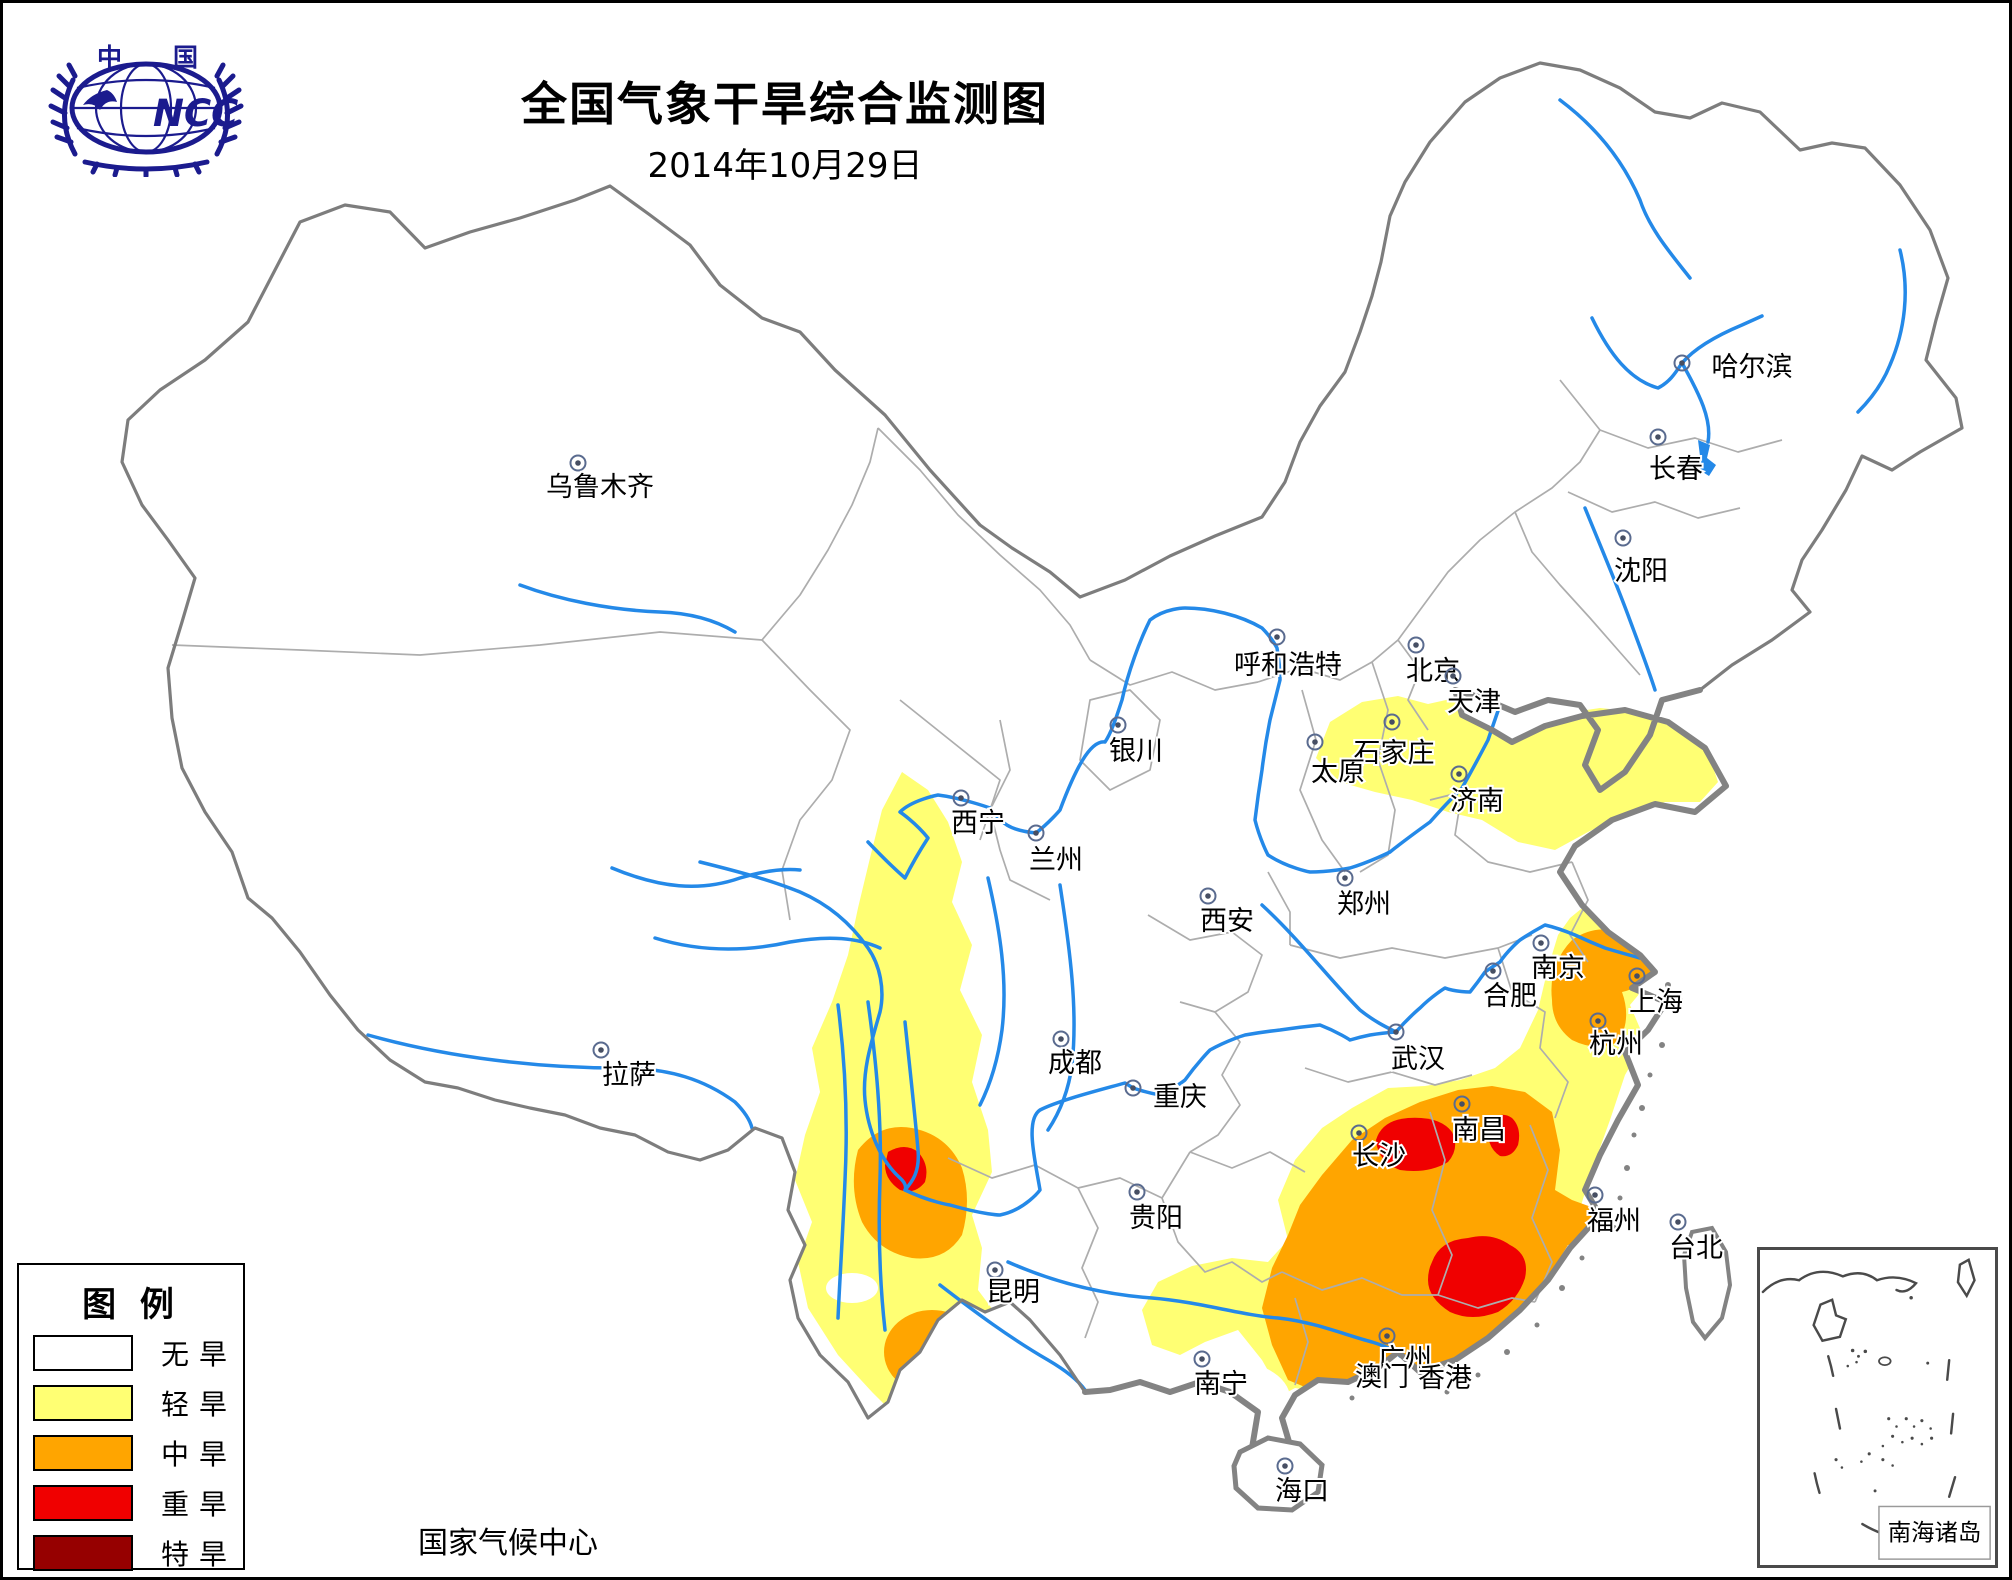 This screenshot has width=2012, height=1580. I want to click on legend-box: 图 例 无旱 轻旱 中旱 重旱 特旱, so click(131, 1417).